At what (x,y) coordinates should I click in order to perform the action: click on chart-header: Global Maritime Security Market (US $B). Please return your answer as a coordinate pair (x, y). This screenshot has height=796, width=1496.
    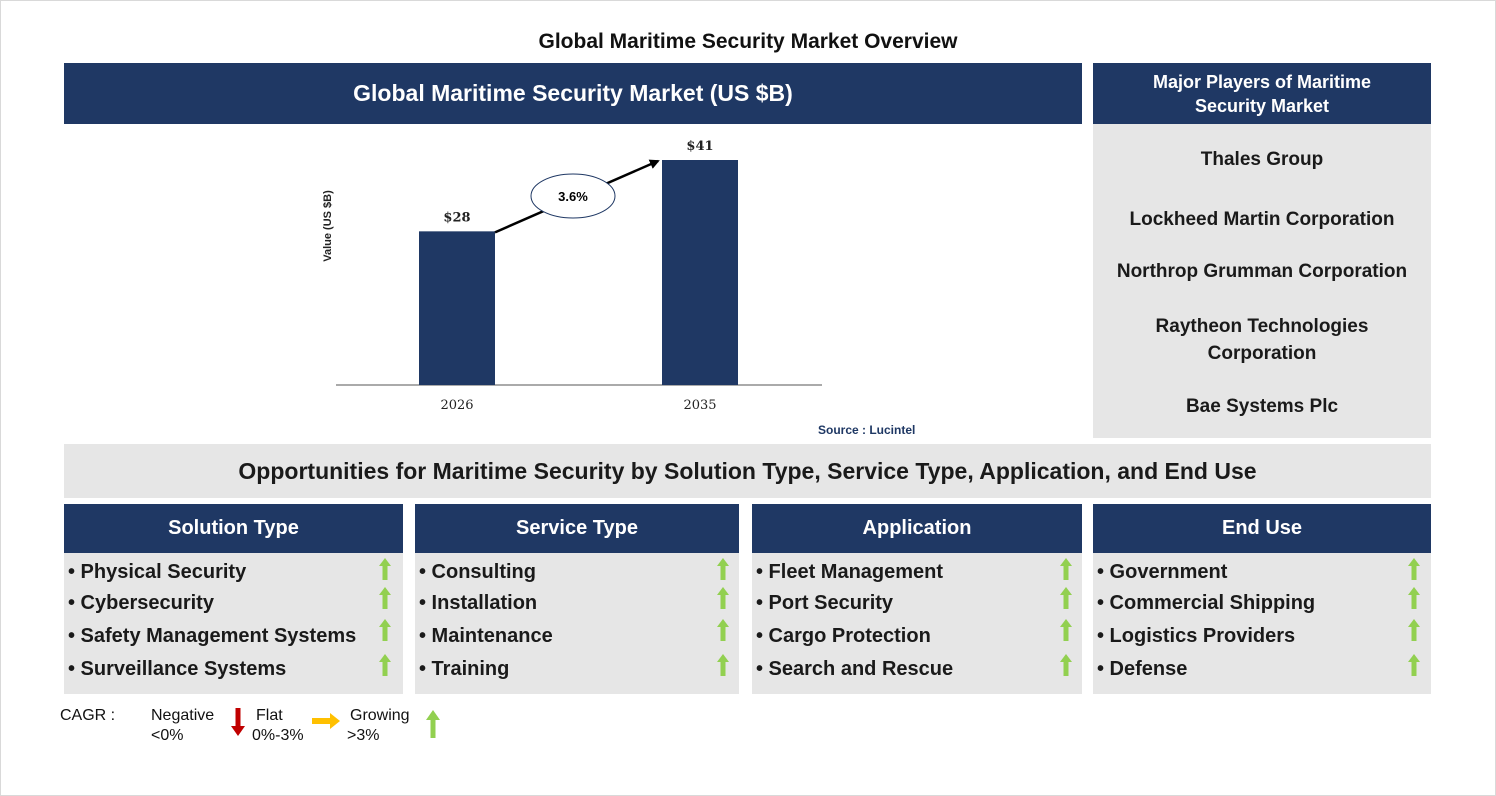
    Looking at the image, I should click on (573, 93).